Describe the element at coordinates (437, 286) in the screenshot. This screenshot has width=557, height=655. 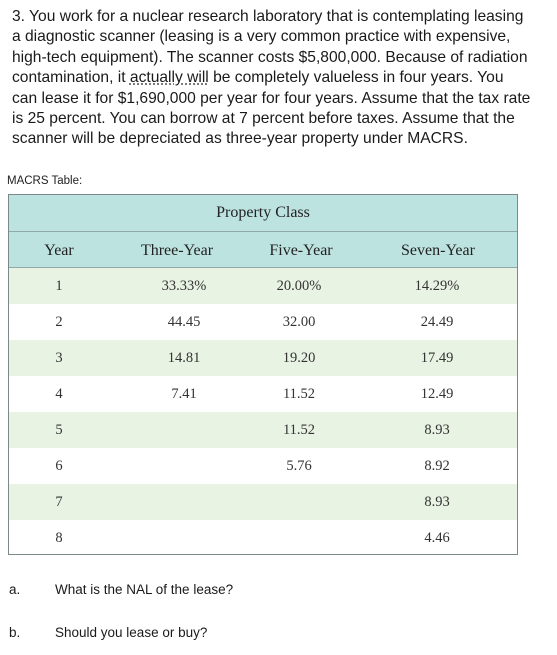
I see `cell-seven-year: 14.29%` at that location.